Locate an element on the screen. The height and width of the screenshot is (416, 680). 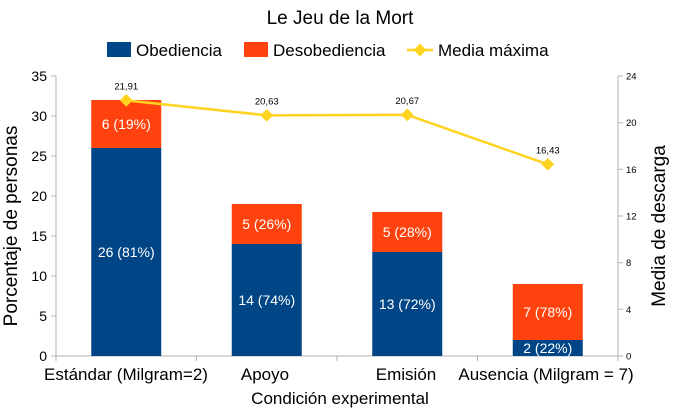
x-tick-label: Apoyo is located at coordinates (265, 374).